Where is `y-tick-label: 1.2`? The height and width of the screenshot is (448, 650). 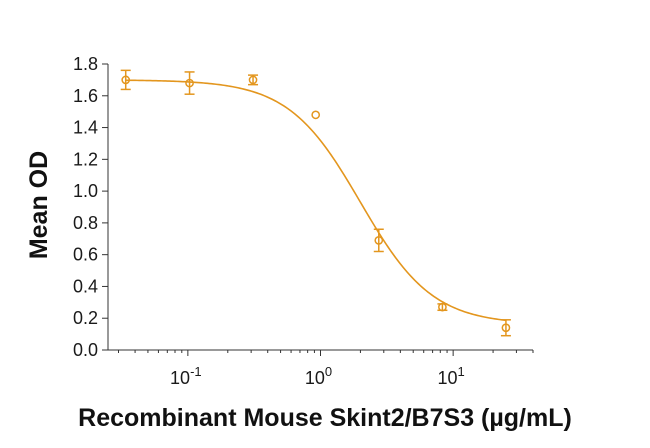 y-tick-label: 1.2 is located at coordinates (85, 159).